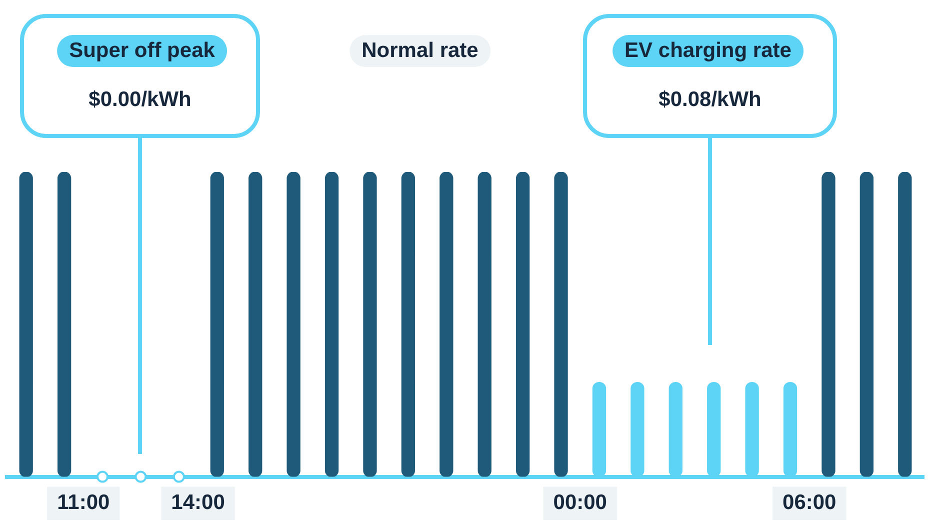  Describe the element at coordinates (142, 51) in the screenshot. I see `text: Super off peak` at that location.